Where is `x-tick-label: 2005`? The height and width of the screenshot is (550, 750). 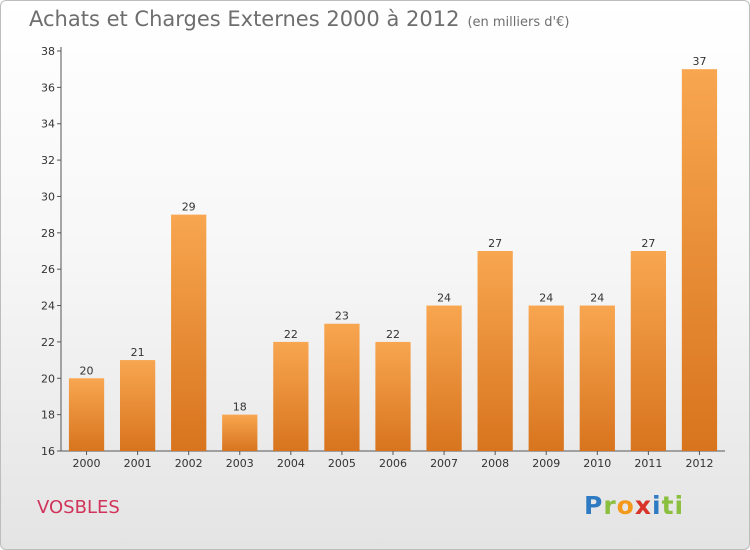 x-tick-label: 2005 is located at coordinates (342, 463).